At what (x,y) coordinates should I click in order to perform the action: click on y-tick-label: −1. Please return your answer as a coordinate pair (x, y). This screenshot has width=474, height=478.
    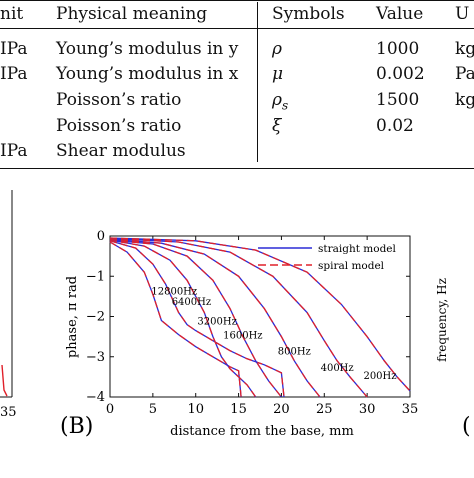
    Looking at the image, I should click on (95, 276).